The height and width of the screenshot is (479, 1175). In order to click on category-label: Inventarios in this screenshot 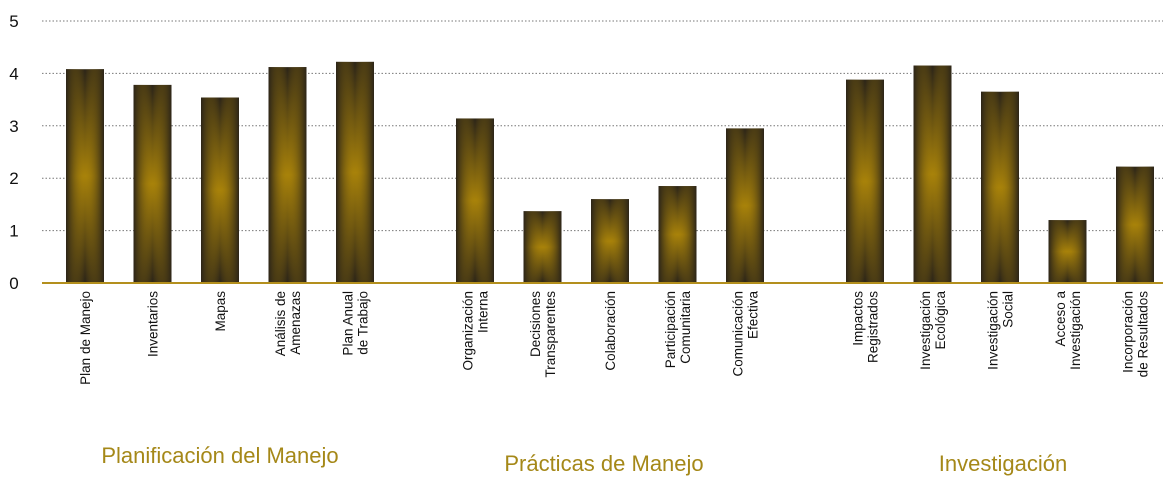, I will do `click(153, 324)`.